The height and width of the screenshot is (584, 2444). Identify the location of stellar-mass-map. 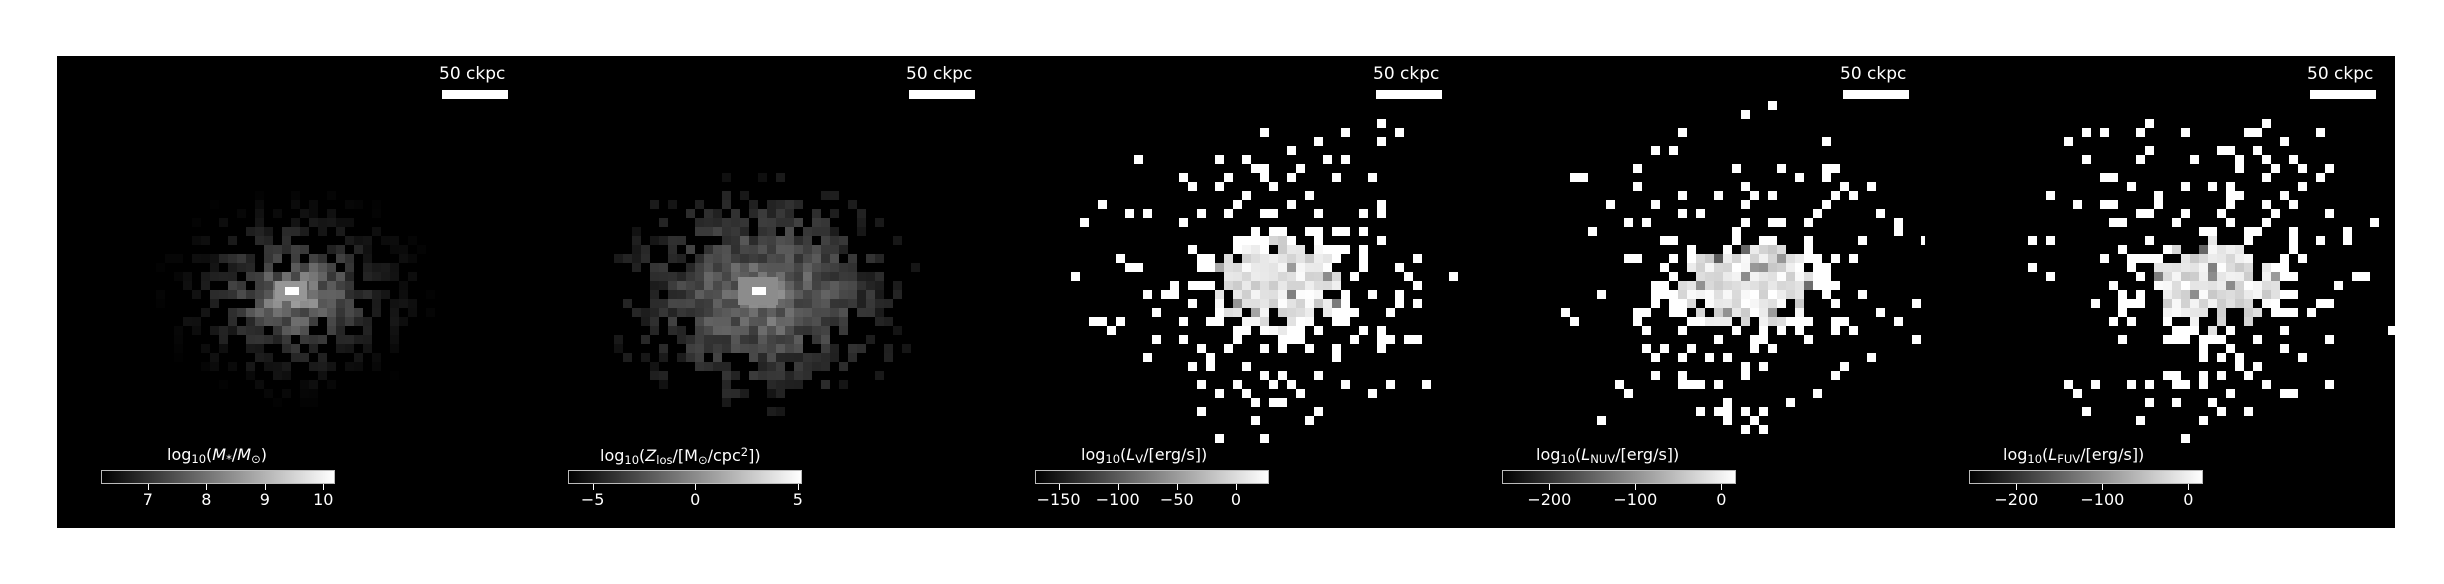
(295, 299).